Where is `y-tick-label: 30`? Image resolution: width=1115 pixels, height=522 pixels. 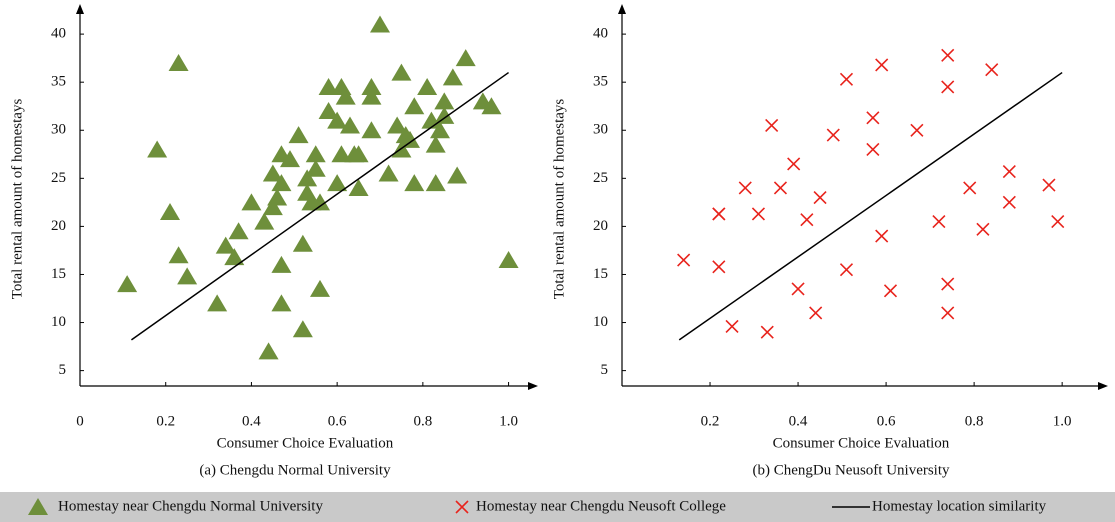 y-tick-label: 30 is located at coordinates (58, 130).